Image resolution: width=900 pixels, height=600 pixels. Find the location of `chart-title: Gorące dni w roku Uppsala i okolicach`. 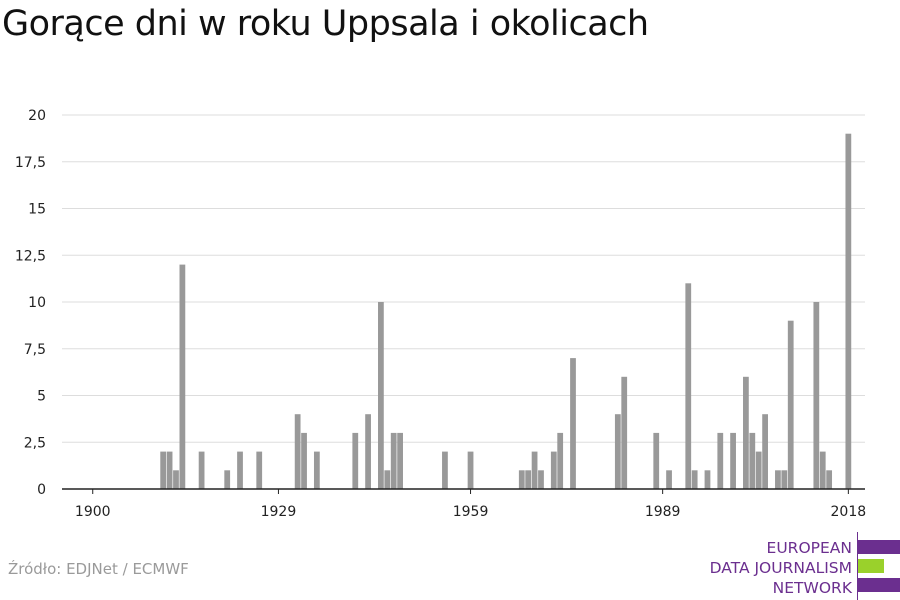

chart-title: Gorące dni w roku Uppsala i okolicach is located at coordinates (325, 24).